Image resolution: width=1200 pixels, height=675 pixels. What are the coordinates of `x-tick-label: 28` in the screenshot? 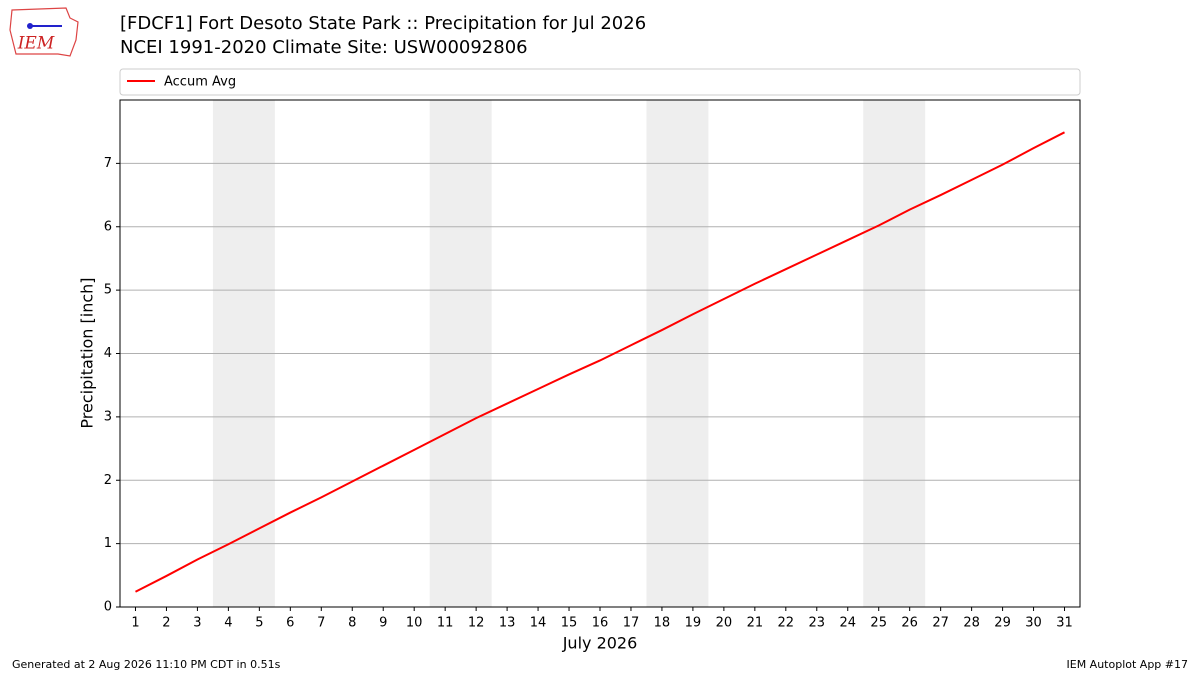 It's located at (971, 623).